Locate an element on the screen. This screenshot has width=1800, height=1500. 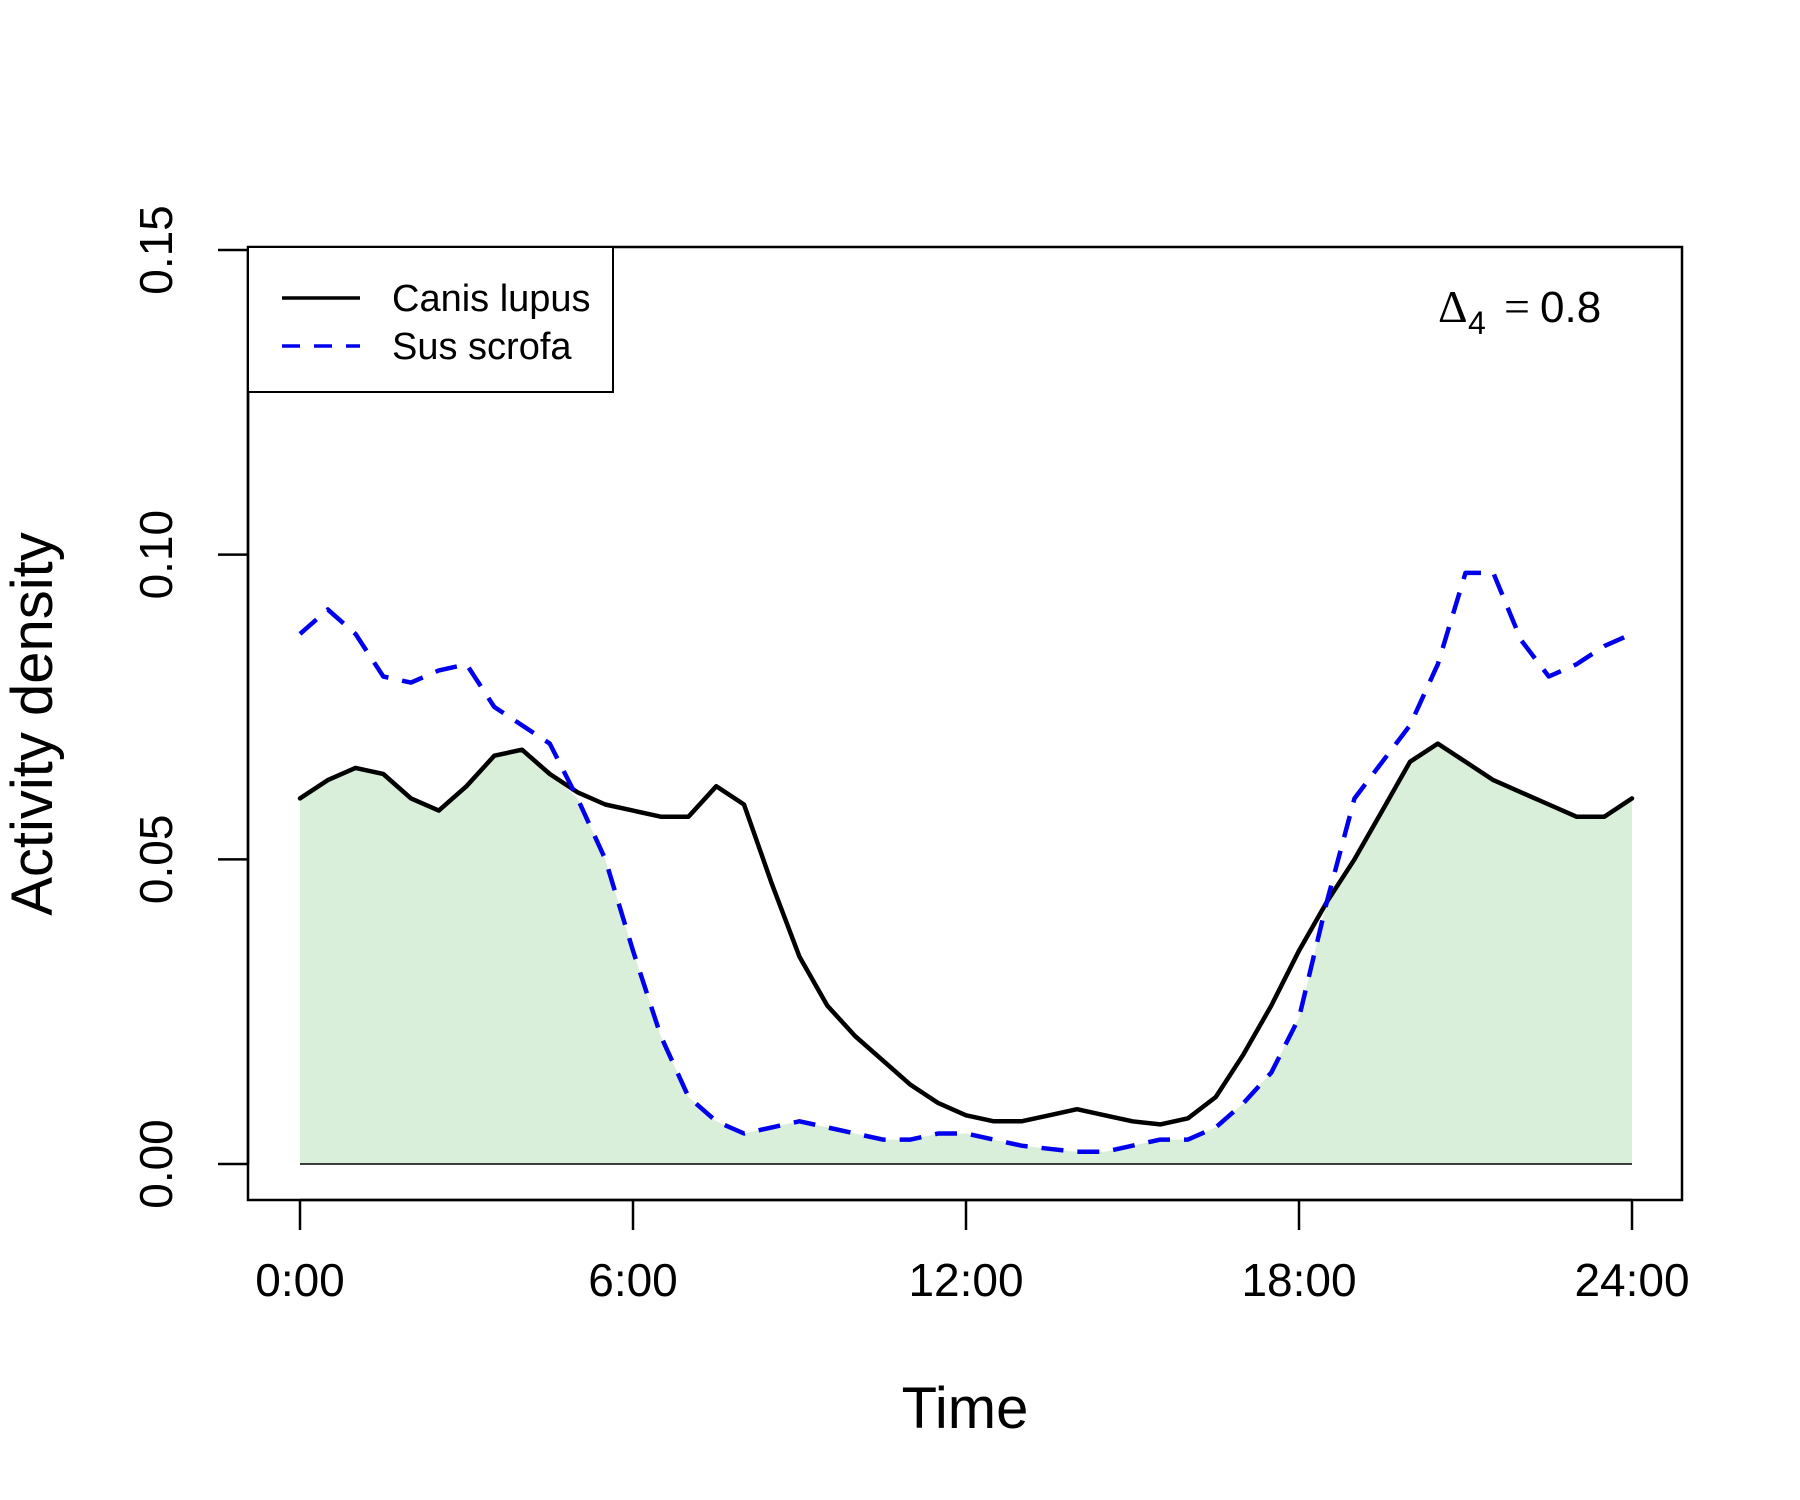
x-tick-label: 0:00 is located at coordinates (300, 1280).